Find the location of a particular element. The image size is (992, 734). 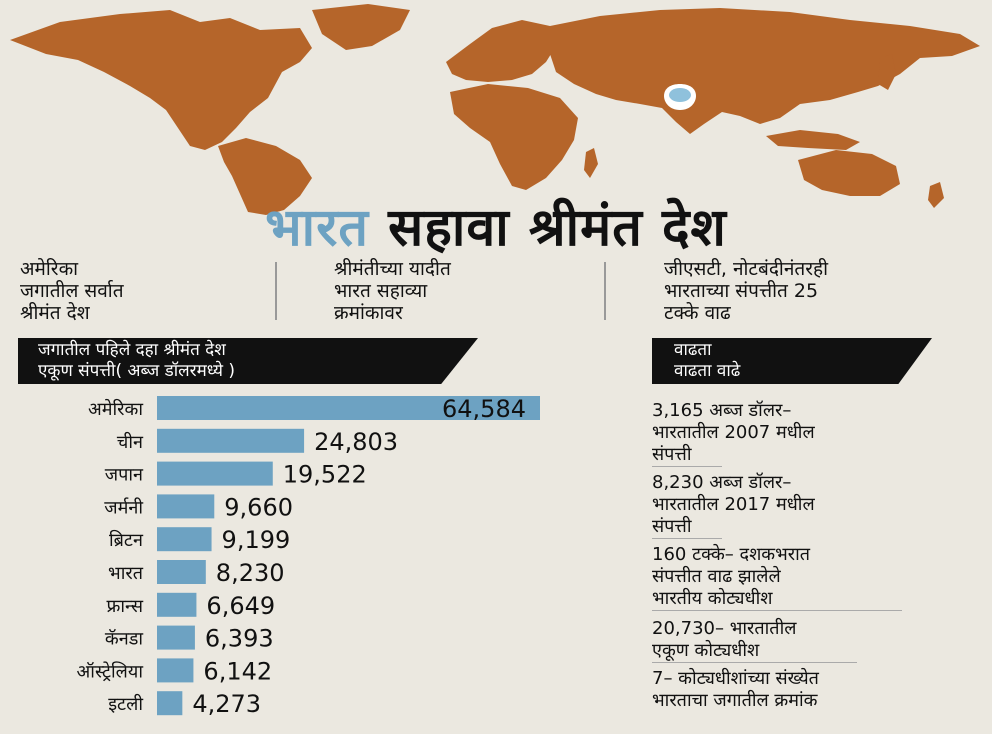

value-label: 4,273 is located at coordinates (226, 704).